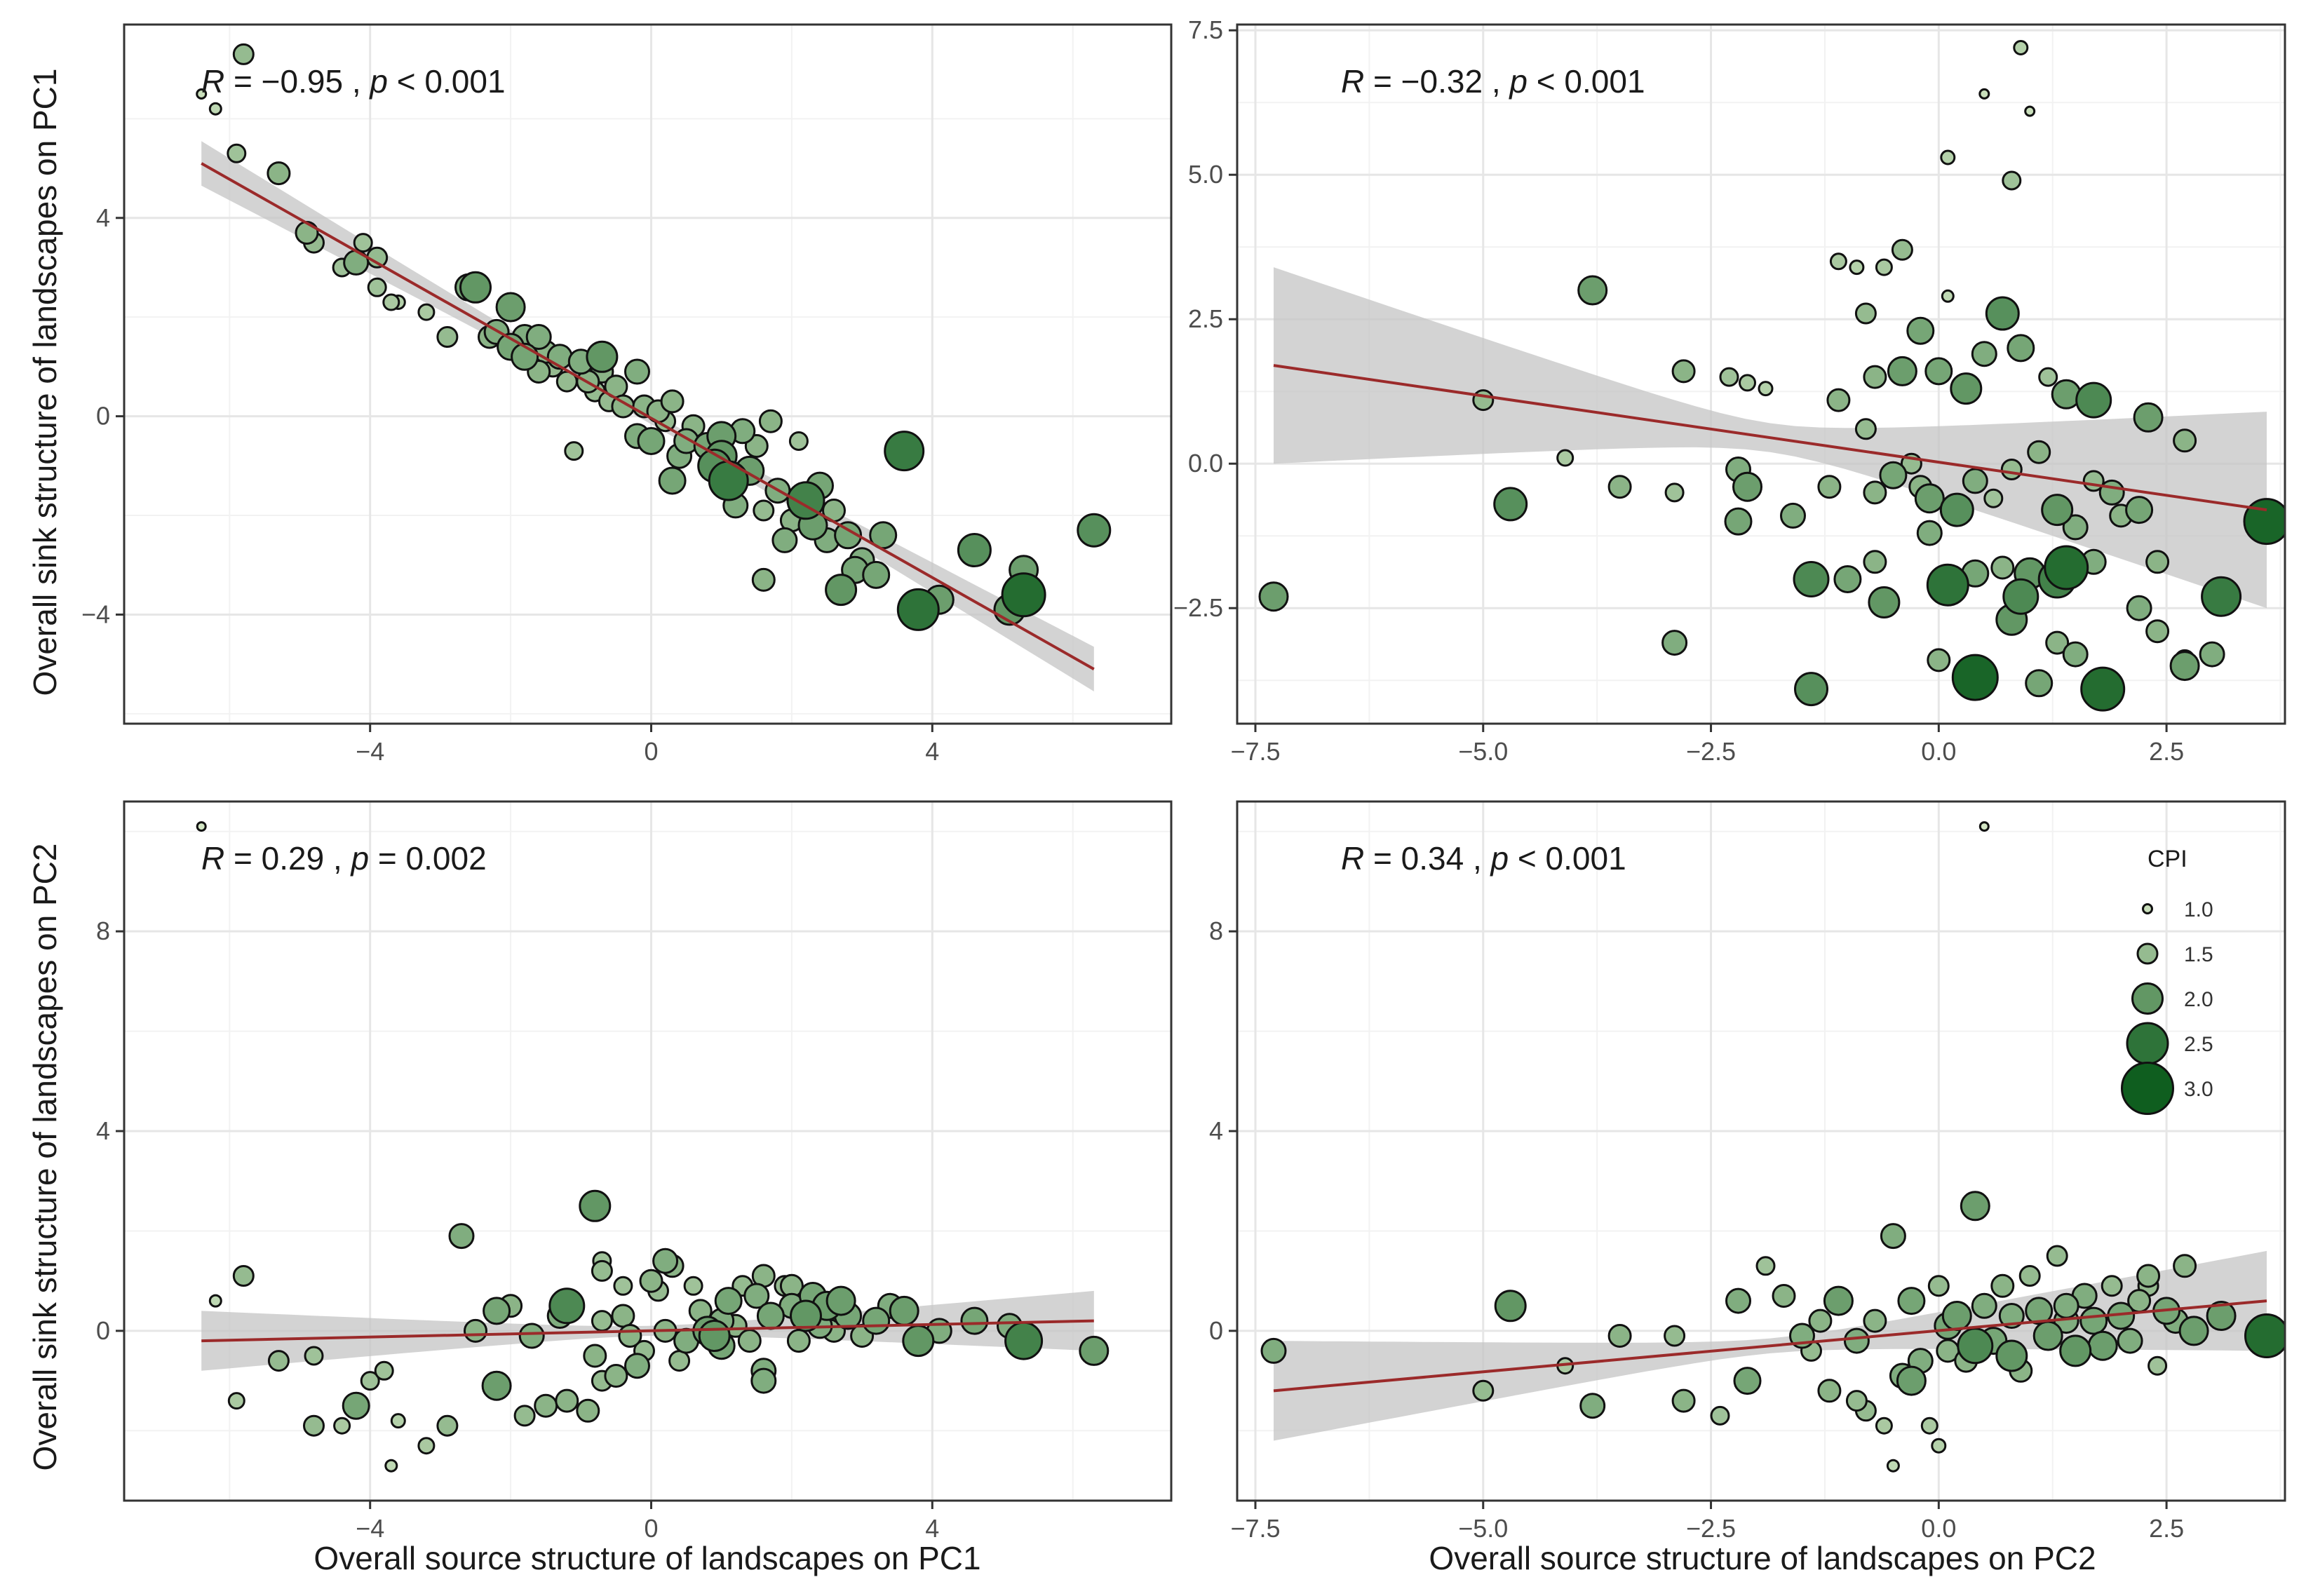  Describe the element at coordinates (2166, 1529) in the screenshot. I see `x-tick-label: 2.5` at that location.